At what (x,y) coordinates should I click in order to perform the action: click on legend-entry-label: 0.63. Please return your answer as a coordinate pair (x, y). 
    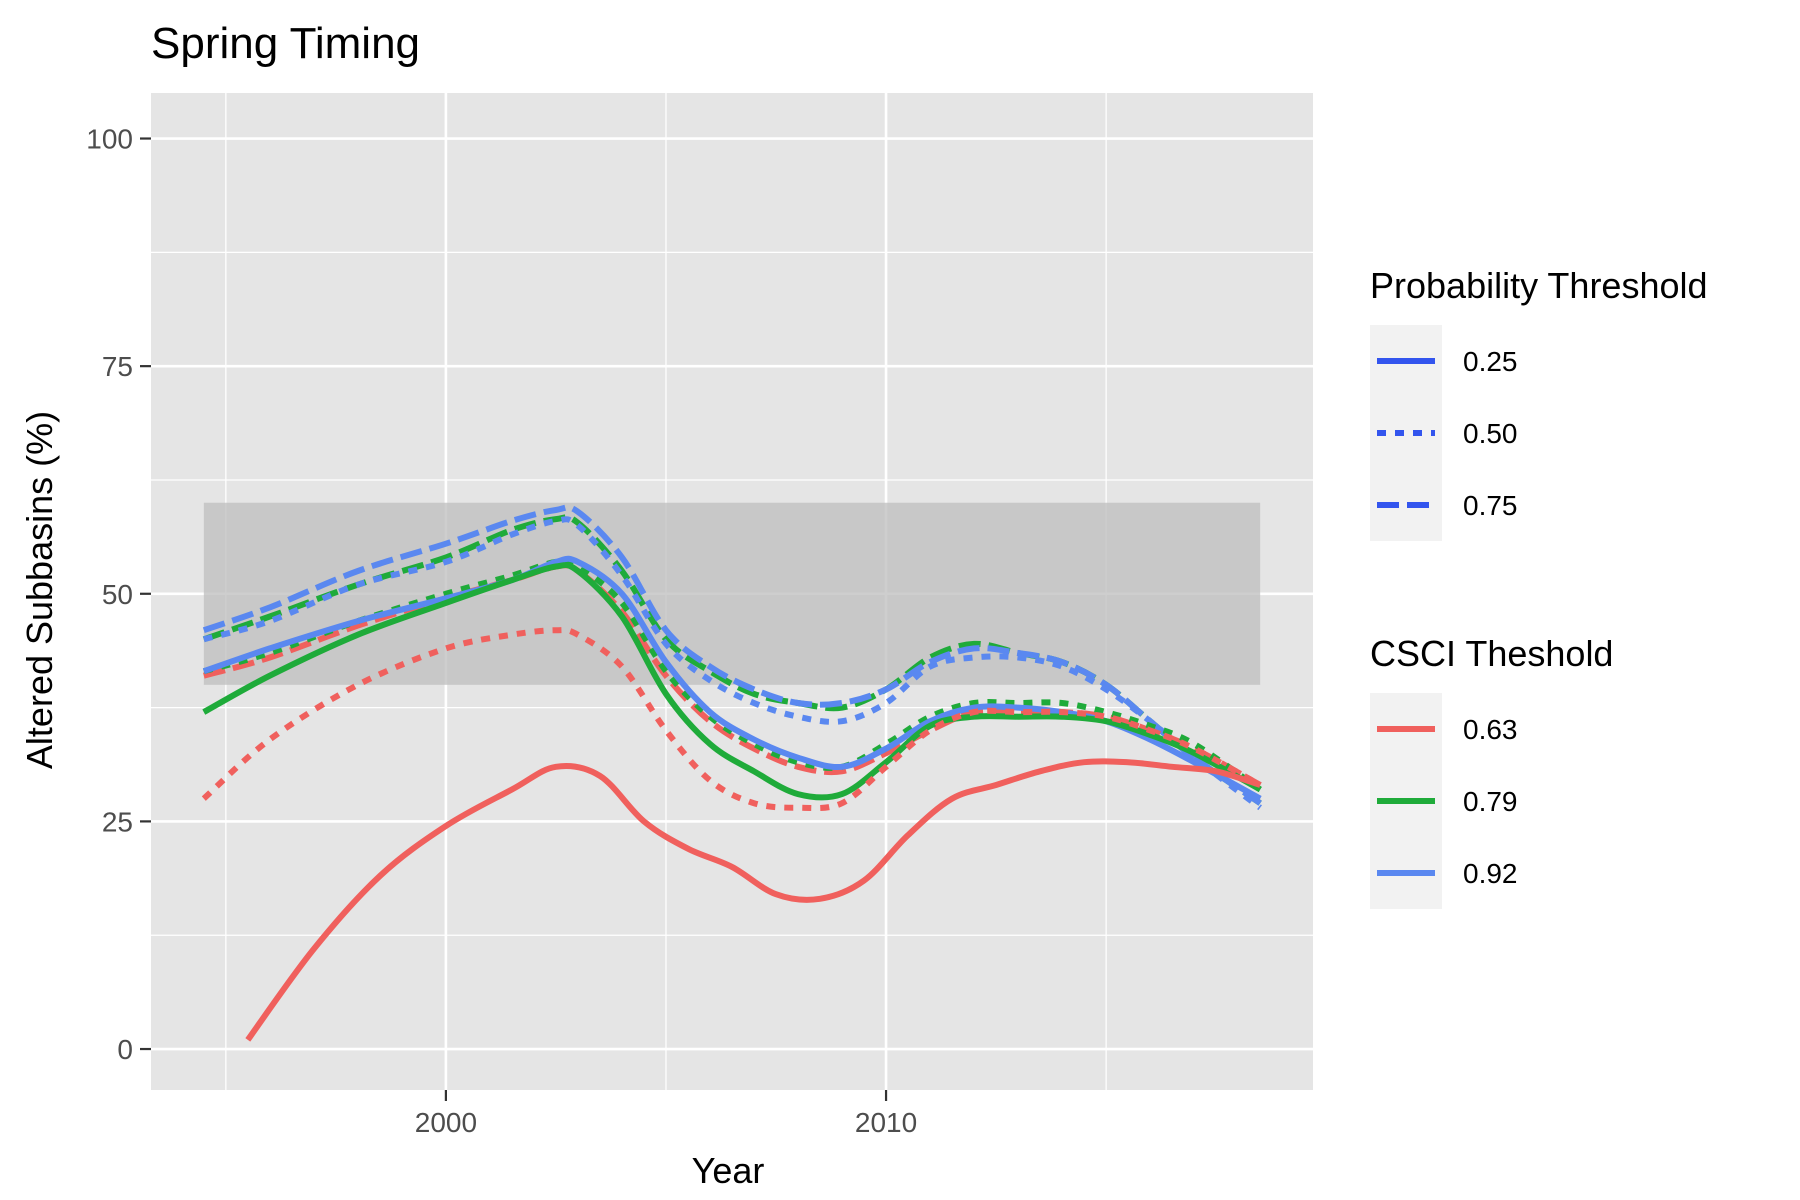
    Looking at the image, I should click on (1490, 729).